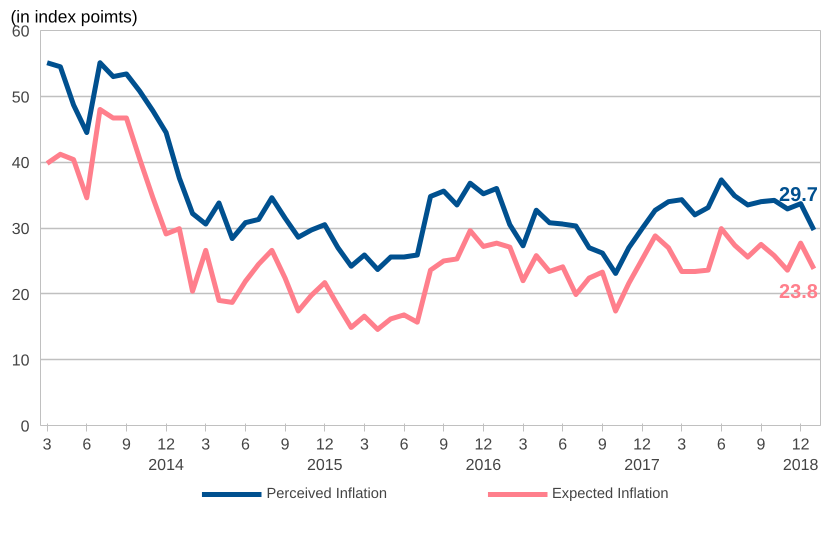 Image resolution: width=838 pixels, height=553 pixels. I want to click on x-tick-label: 12 2018, so click(800, 455).